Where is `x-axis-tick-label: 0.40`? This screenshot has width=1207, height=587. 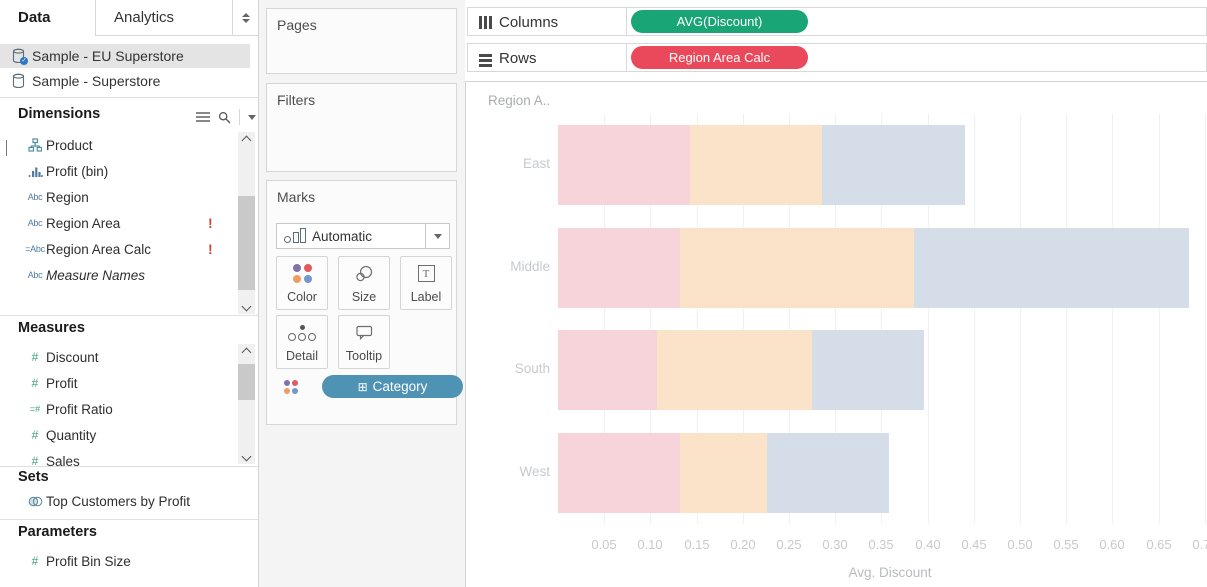
x-axis-tick-label: 0.40 is located at coordinates (928, 544).